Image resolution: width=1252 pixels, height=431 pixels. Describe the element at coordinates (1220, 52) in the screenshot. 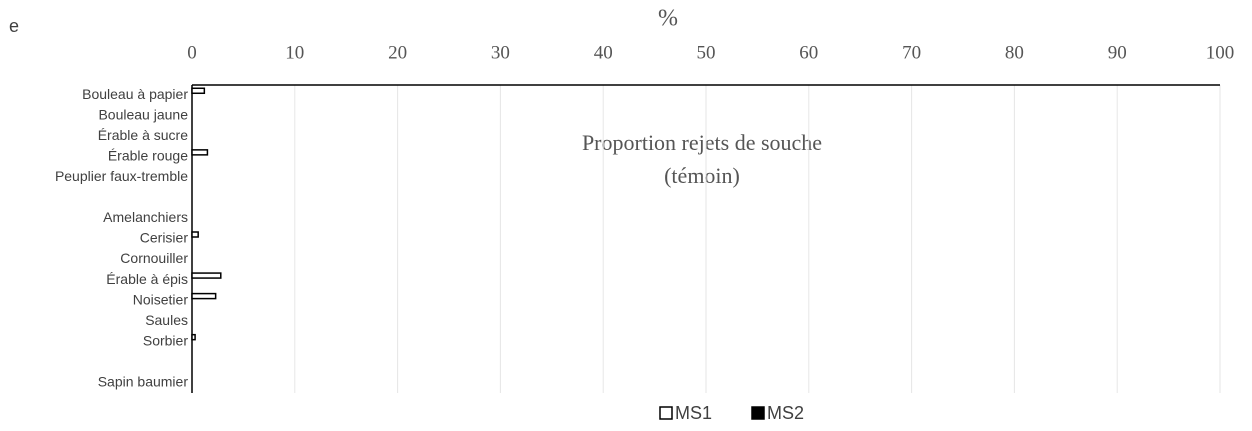

I see `x-tick-label: 100` at that location.